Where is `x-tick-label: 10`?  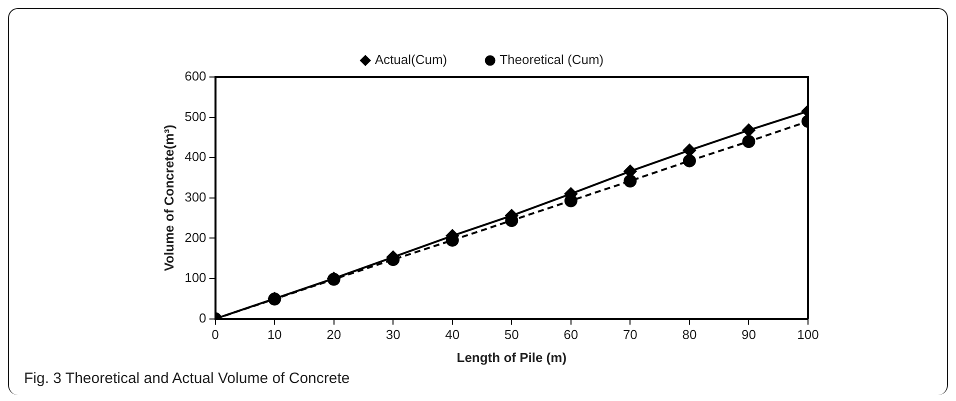
x-tick-label: 10 is located at coordinates (274, 334).